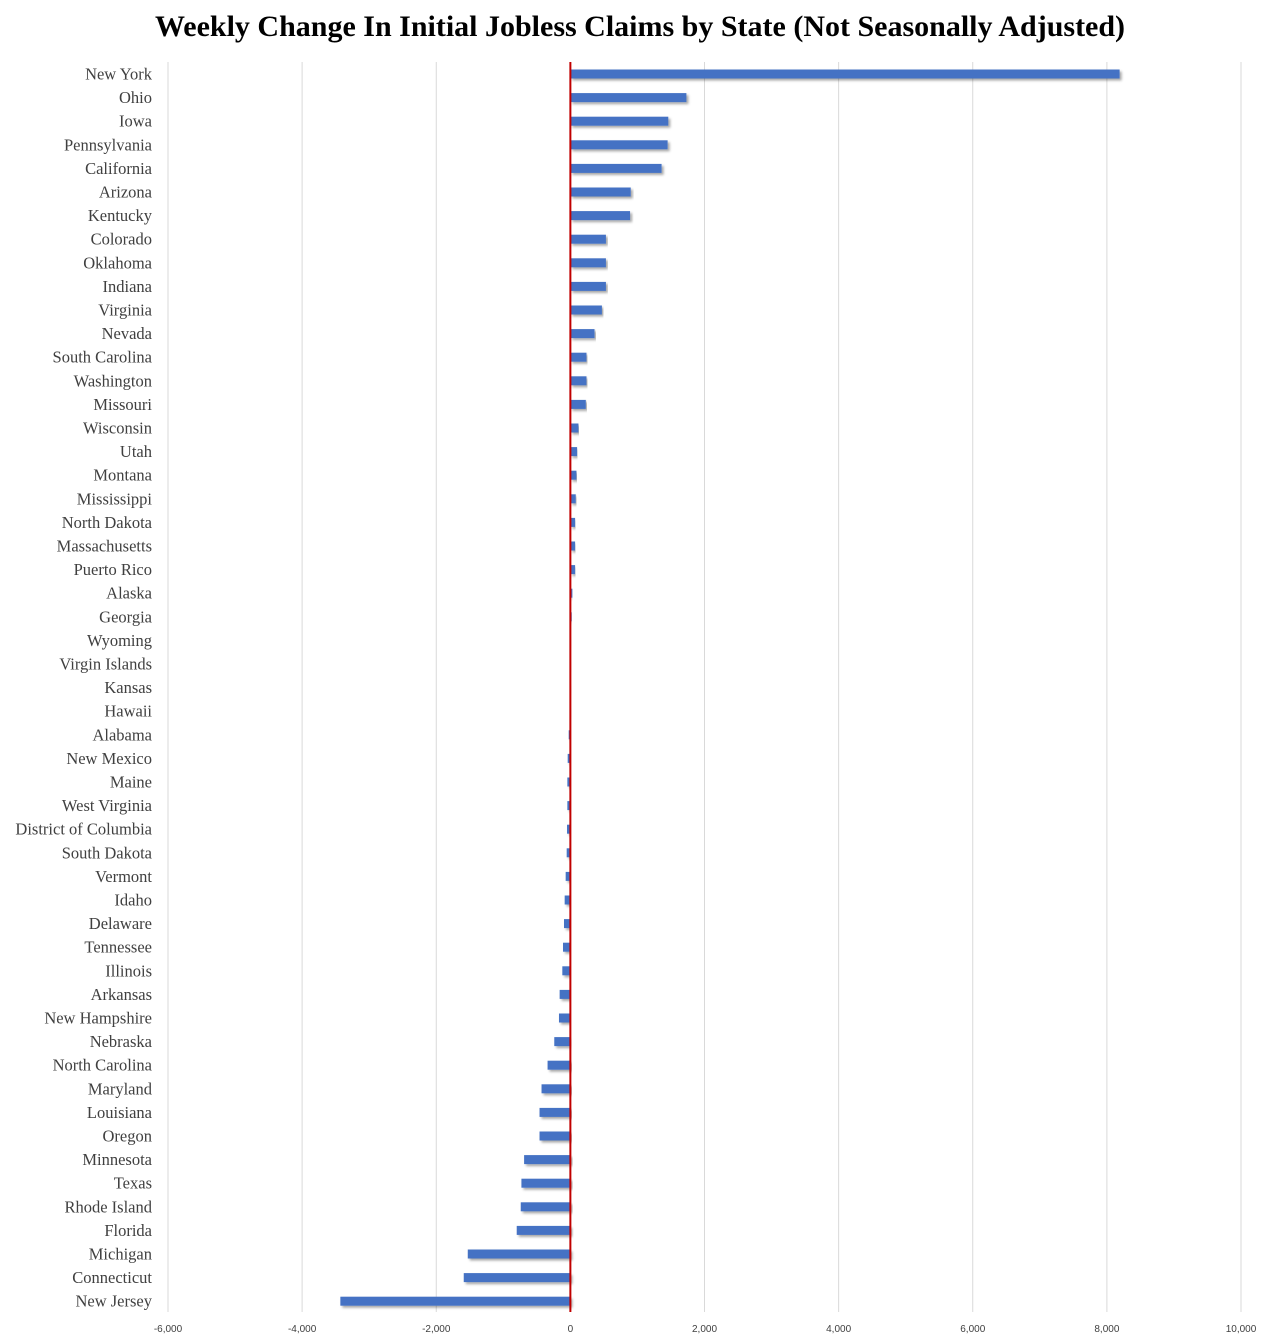  Describe the element at coordinates (126, 192) in the screenshot. I see `state-label-arizona: Arizona` at that location.